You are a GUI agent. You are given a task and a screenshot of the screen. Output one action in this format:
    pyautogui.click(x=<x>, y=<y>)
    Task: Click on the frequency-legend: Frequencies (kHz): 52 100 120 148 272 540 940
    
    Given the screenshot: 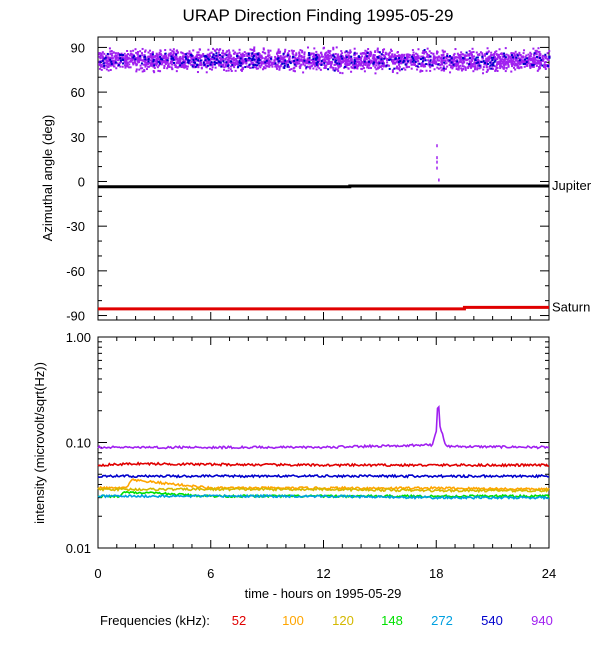 What is the action you would take?
    pyautogui.click(x=326, y=620)
    